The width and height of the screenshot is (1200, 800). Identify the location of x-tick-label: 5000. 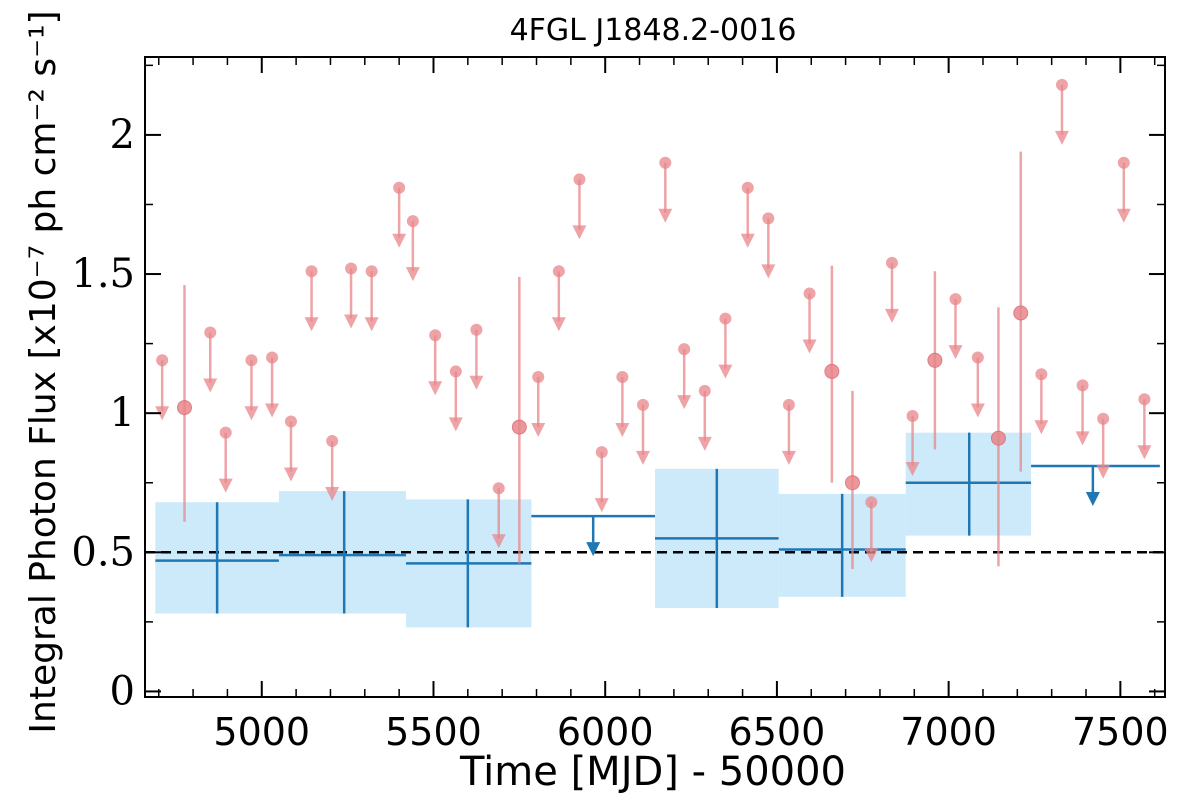
(261, 732).